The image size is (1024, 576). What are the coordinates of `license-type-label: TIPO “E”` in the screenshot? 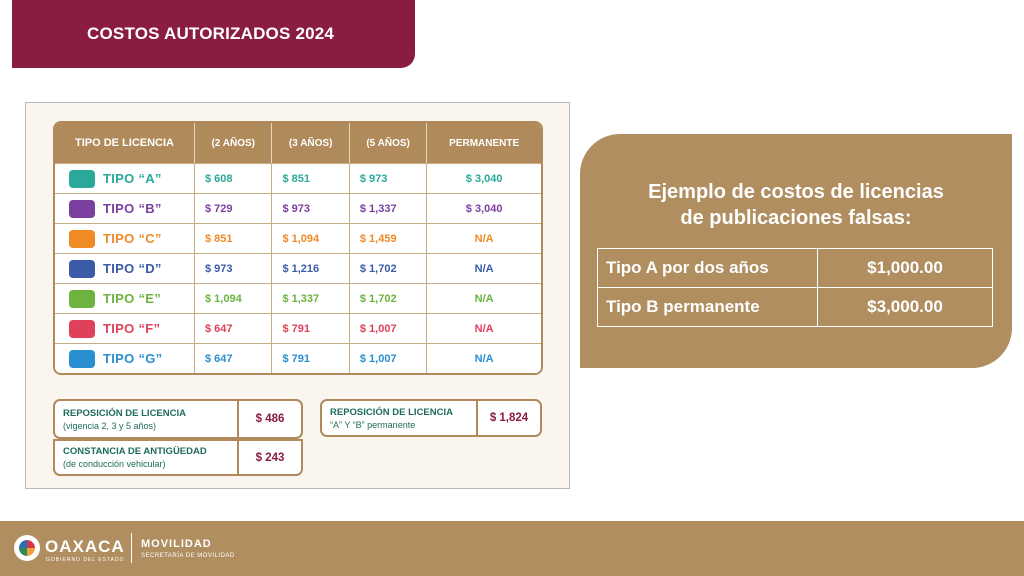 It's located at (132, 298).